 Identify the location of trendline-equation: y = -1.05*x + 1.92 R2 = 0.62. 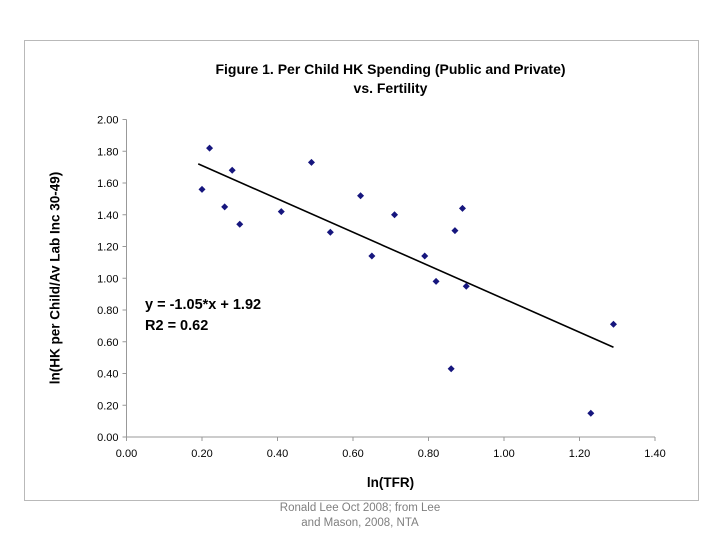
(203, 316).